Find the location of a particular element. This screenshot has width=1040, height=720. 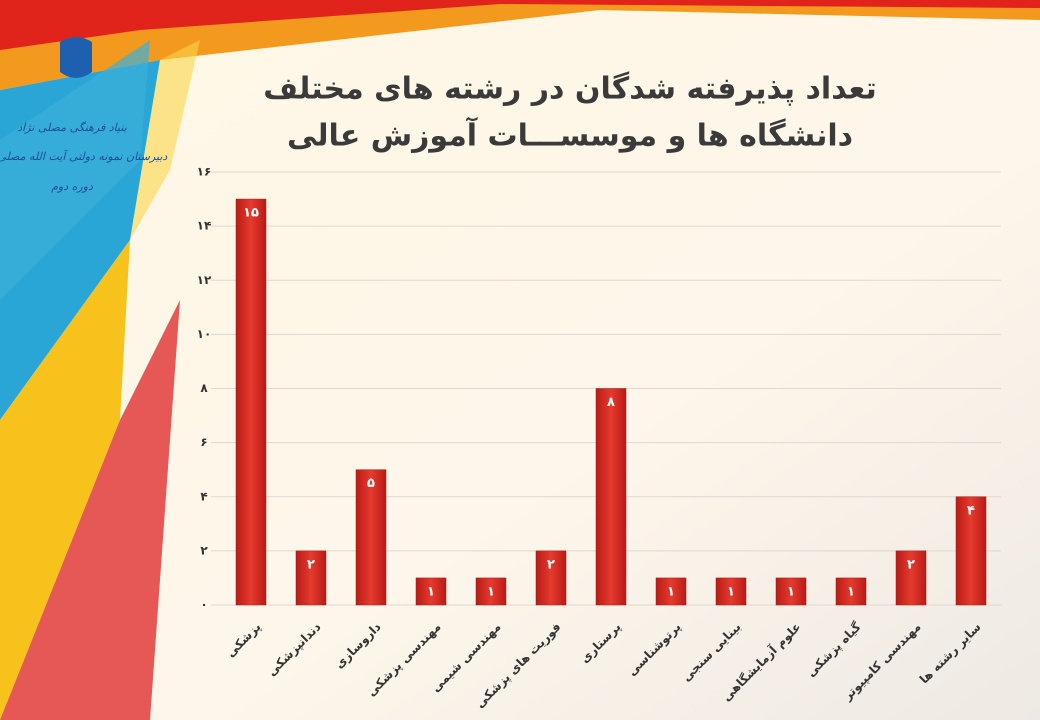

y-tick-label: ۸ is located at coordinates (204, 388).